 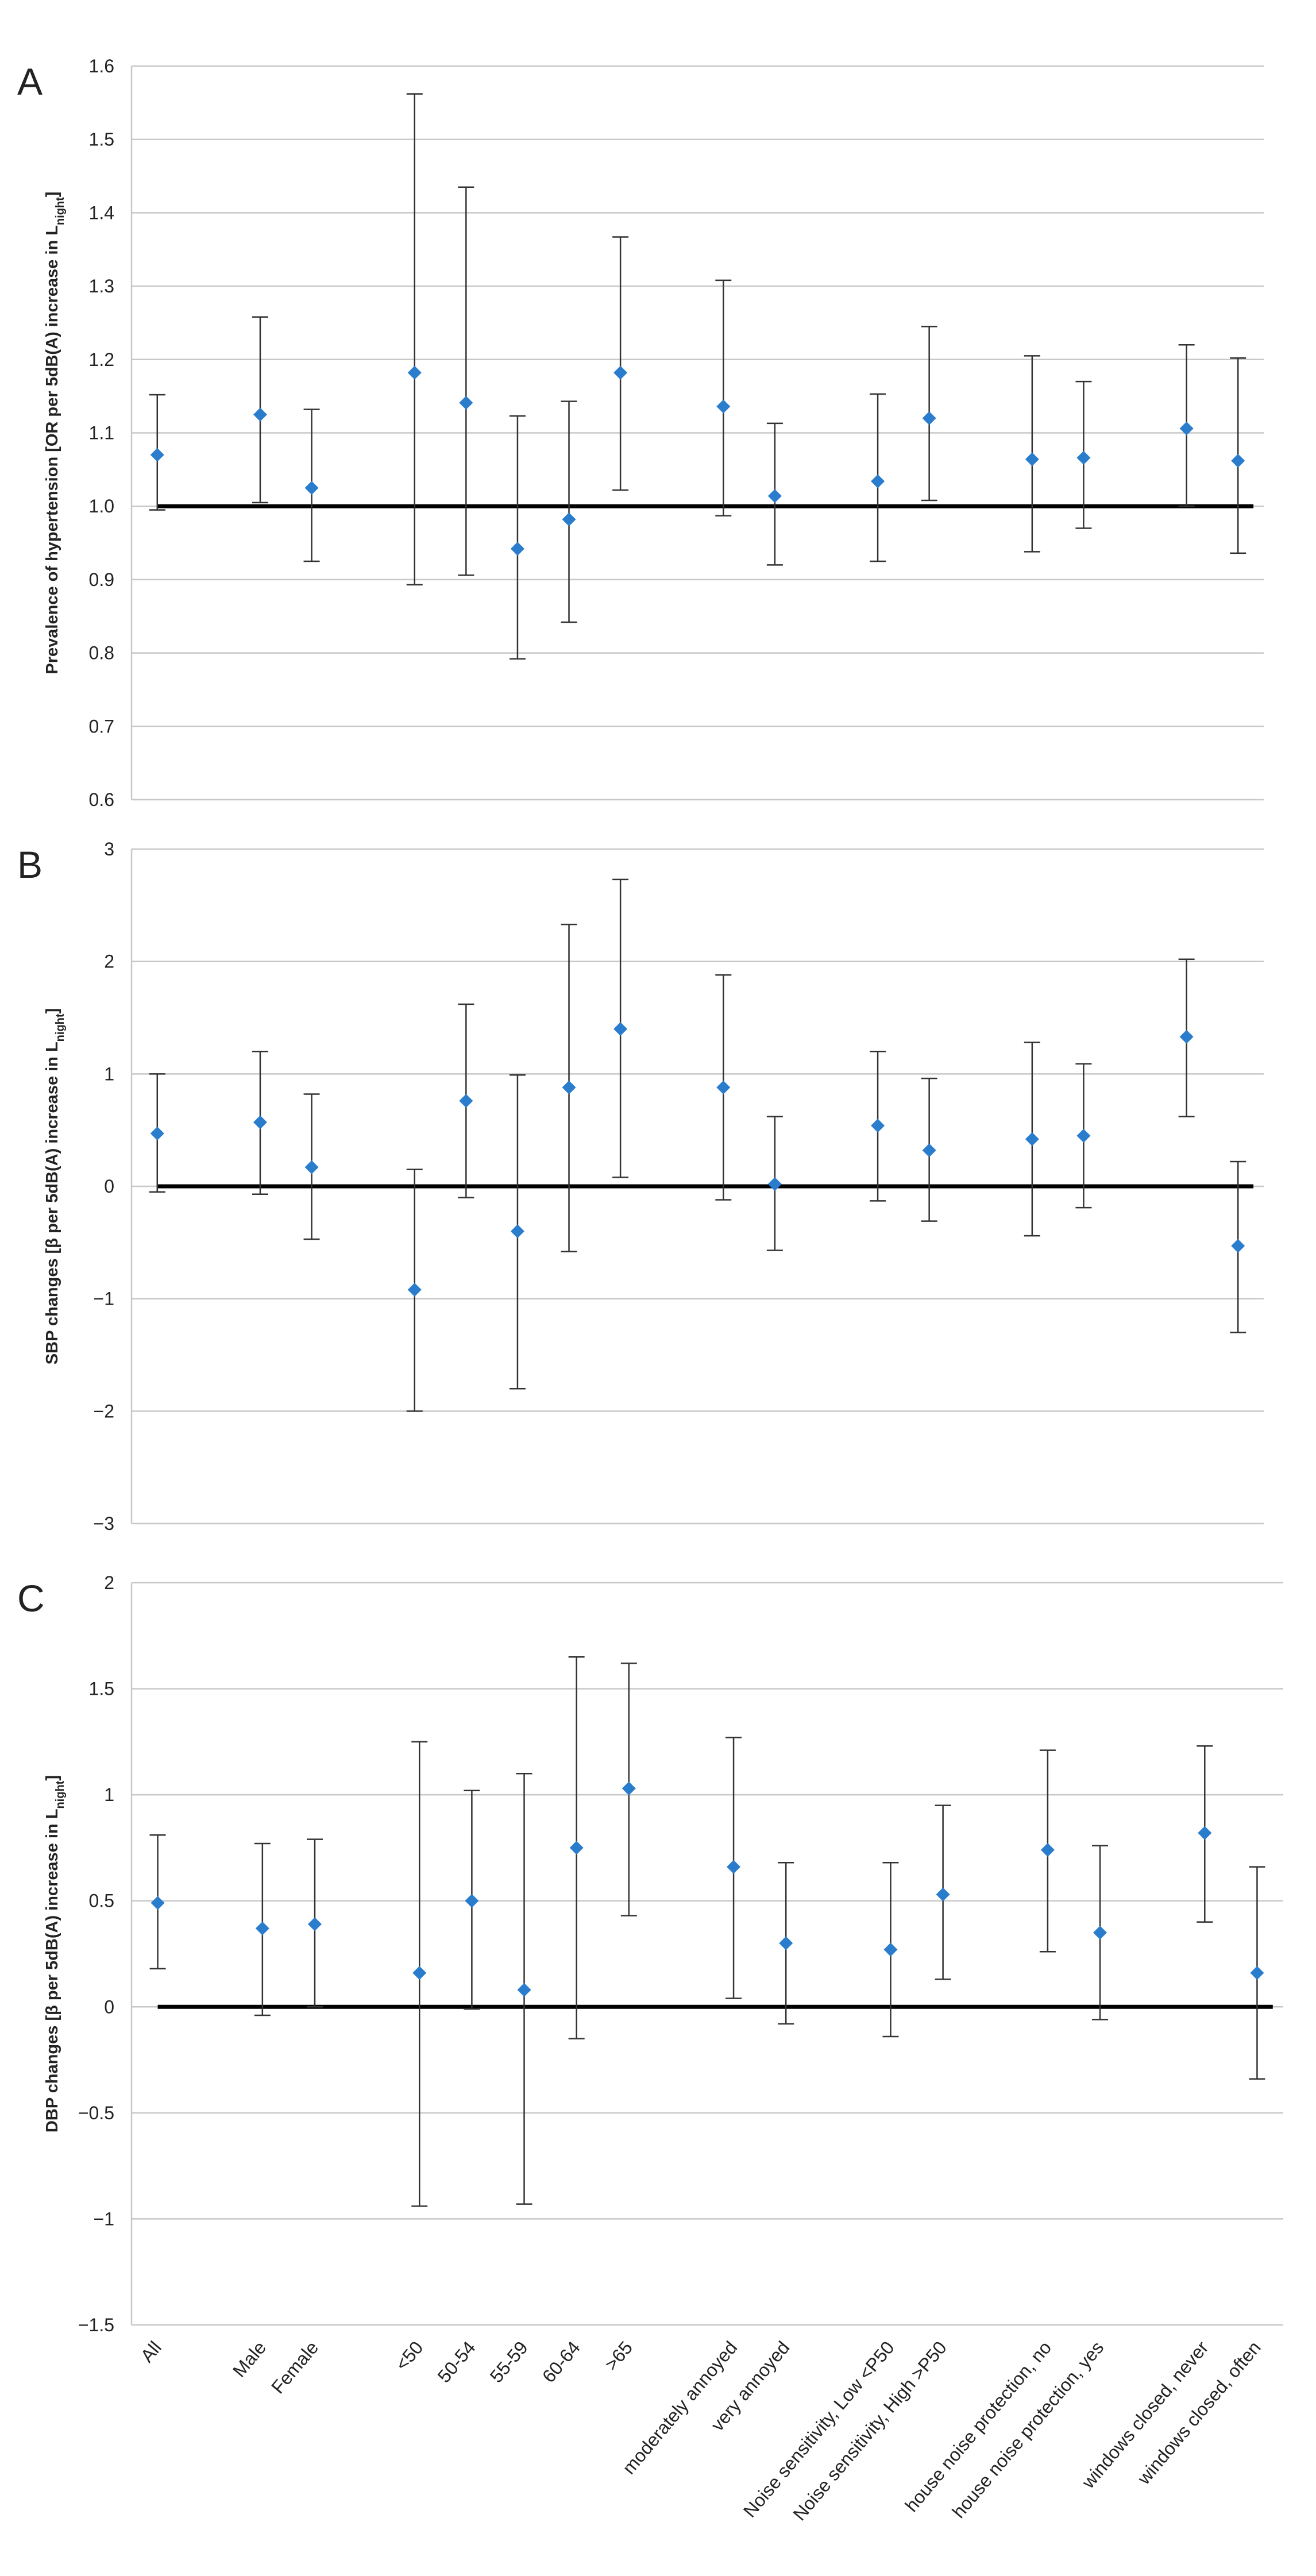 I want to click on x-tick-label: >65, so click(x=618, y=2356).